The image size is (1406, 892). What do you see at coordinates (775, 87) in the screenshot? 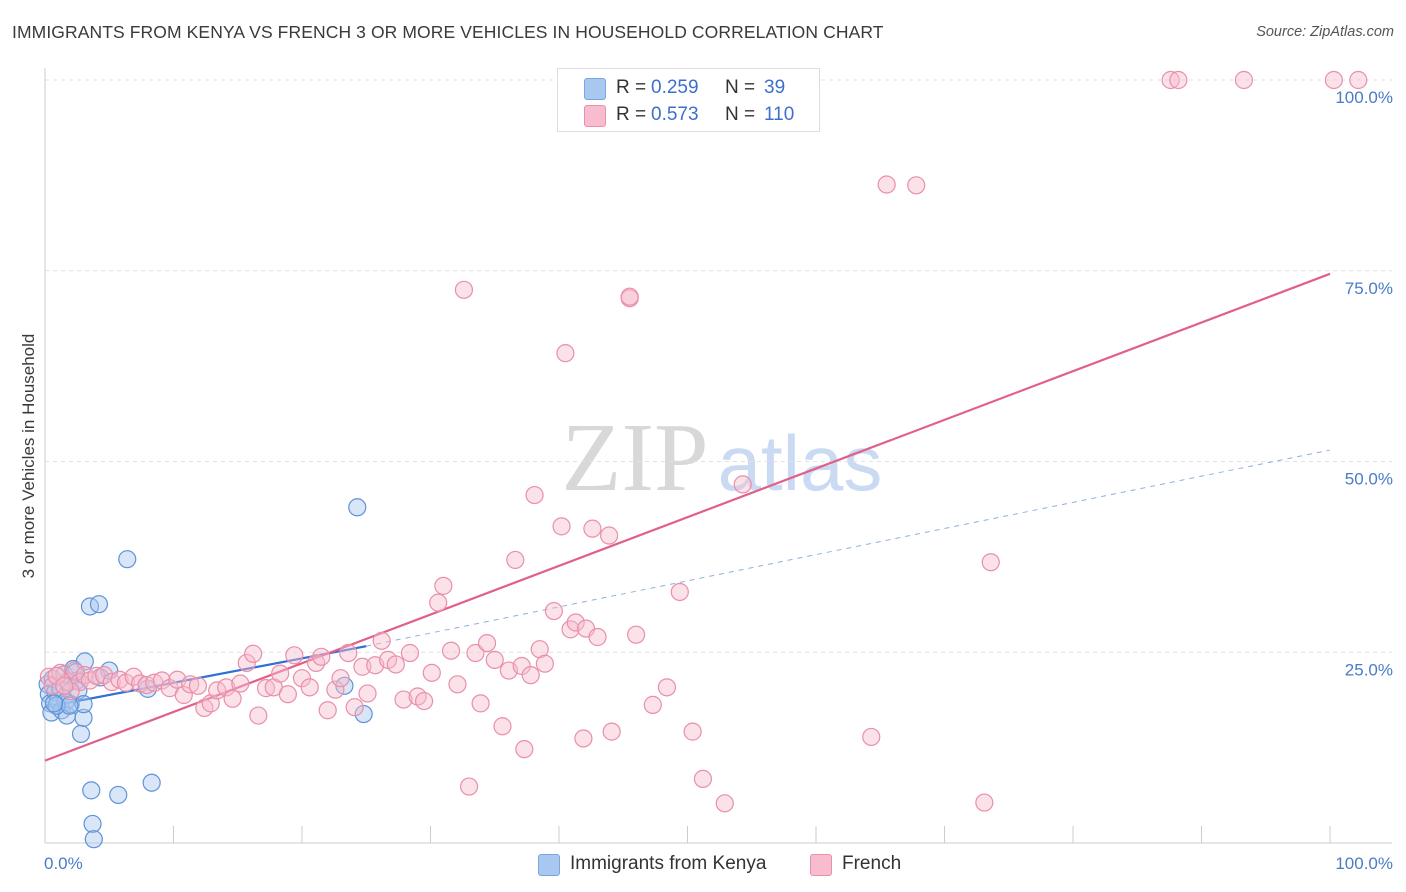
I see `legend-n-value: 39` at bounding box center [775, 87].